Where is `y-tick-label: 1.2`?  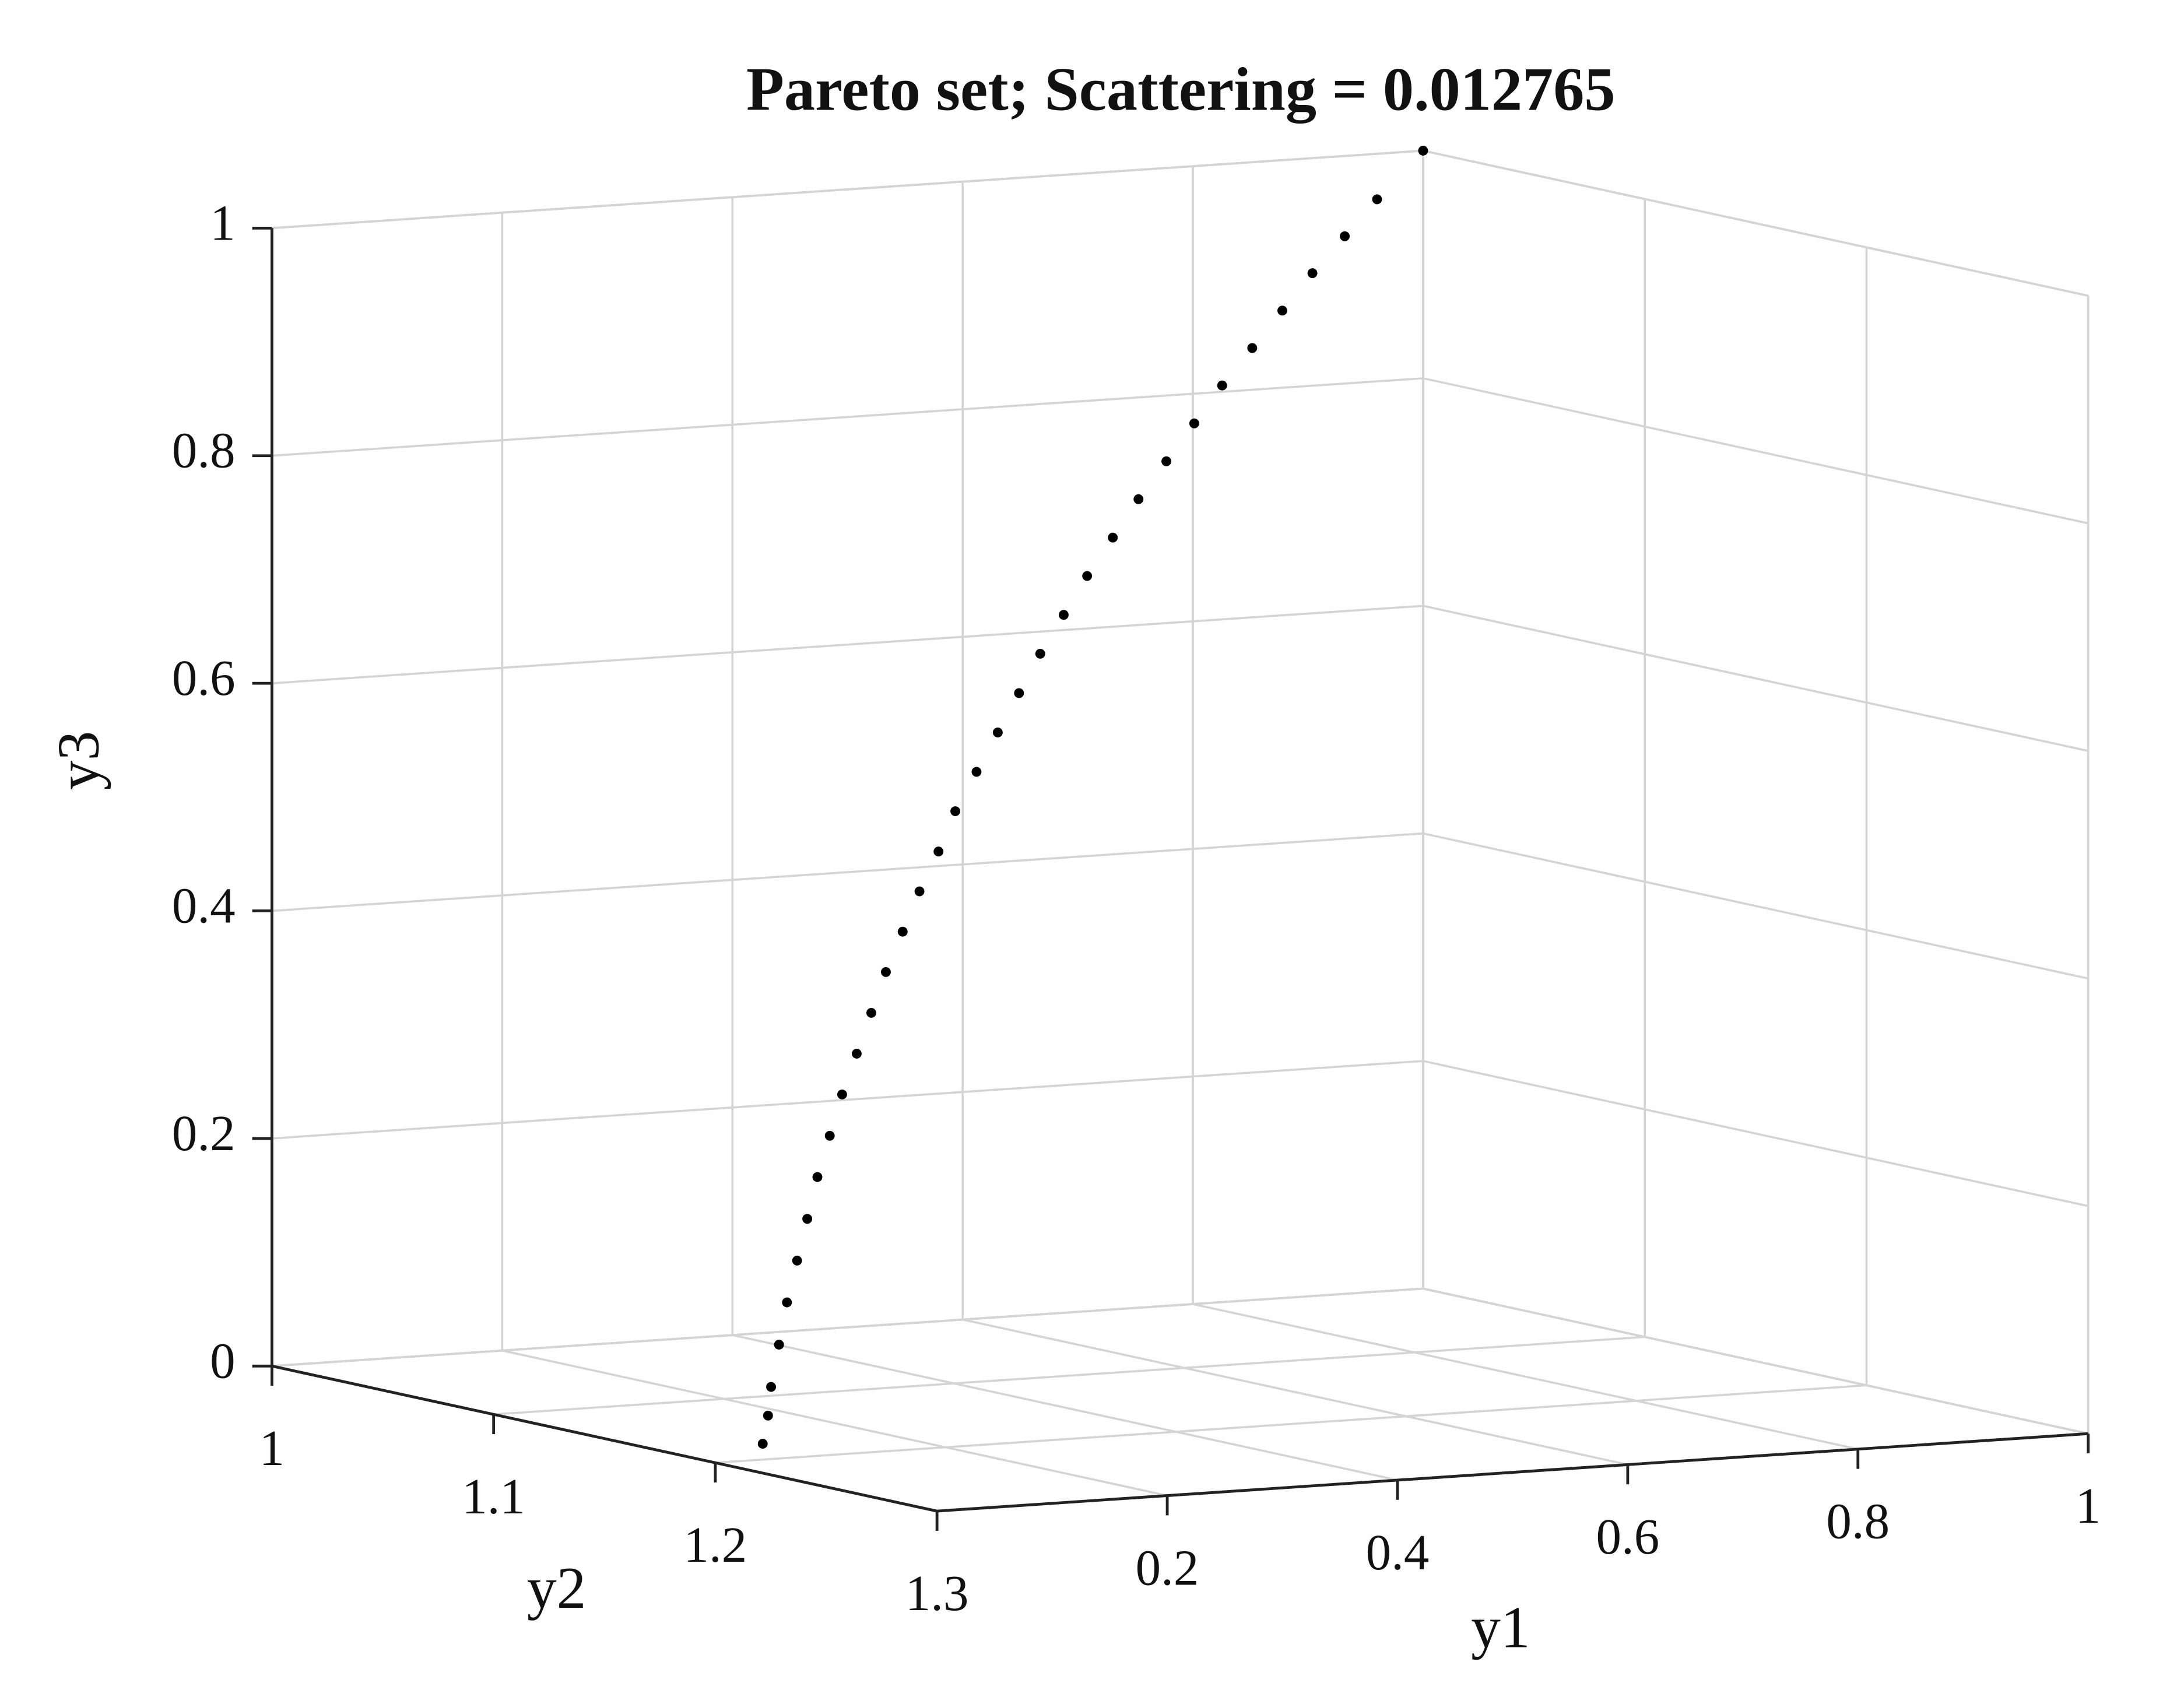
y-tick-label: 1.2 is located at coordinates (715, 1544).